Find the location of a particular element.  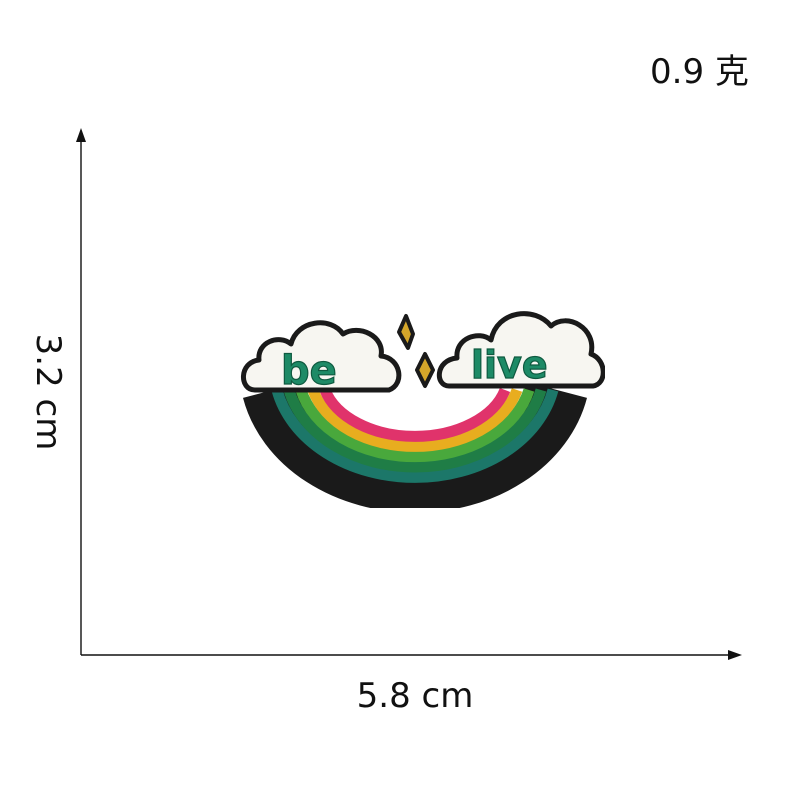

left-cloud is located at coordinates (321, 356).